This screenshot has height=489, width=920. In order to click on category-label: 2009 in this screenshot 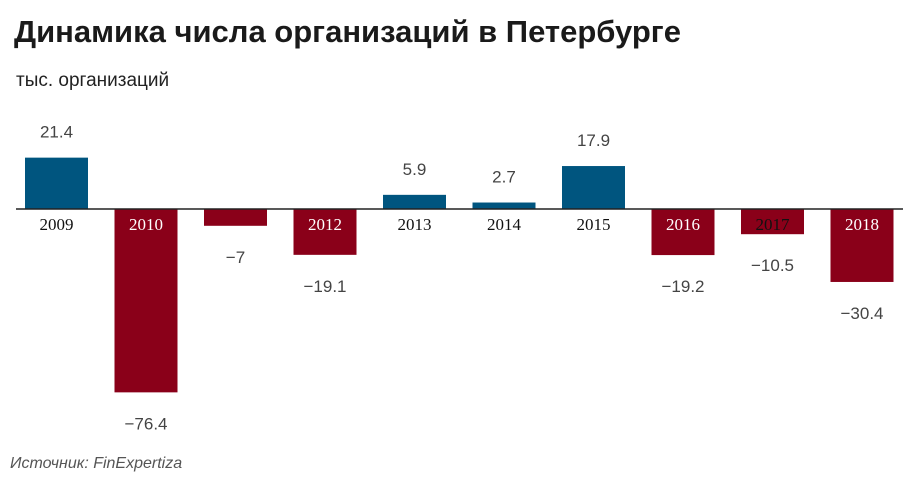, I will do `click(57, 224)`.